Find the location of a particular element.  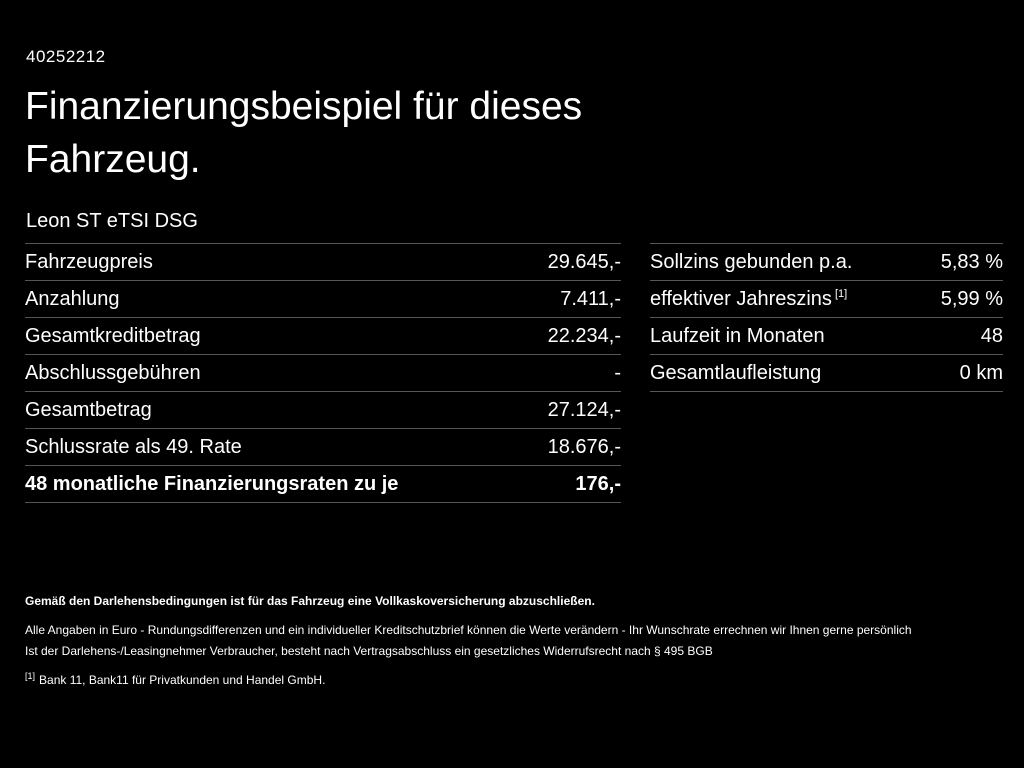

listing-id: 40252212 is located at coordinates (66, 56).